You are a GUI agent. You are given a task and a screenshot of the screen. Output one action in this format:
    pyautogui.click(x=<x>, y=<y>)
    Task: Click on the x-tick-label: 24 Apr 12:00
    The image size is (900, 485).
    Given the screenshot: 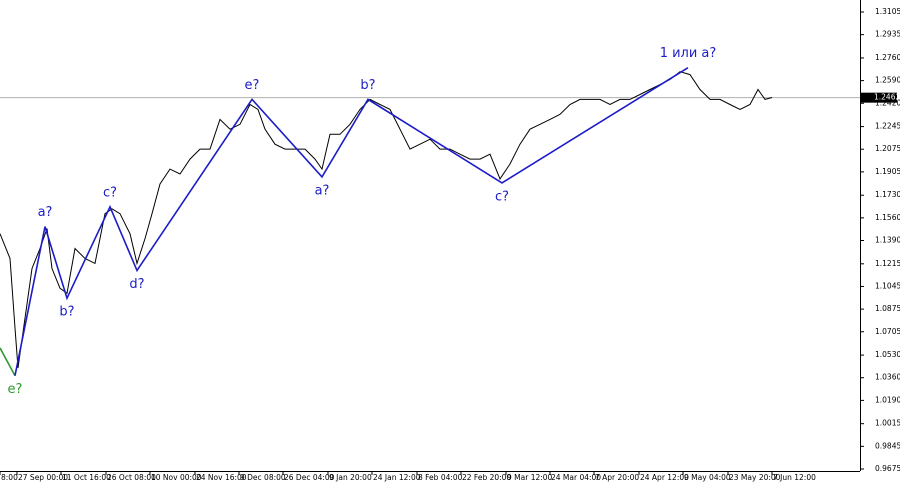 What is the action you would take?
    pyautogui.click(x=664, y=477)
    